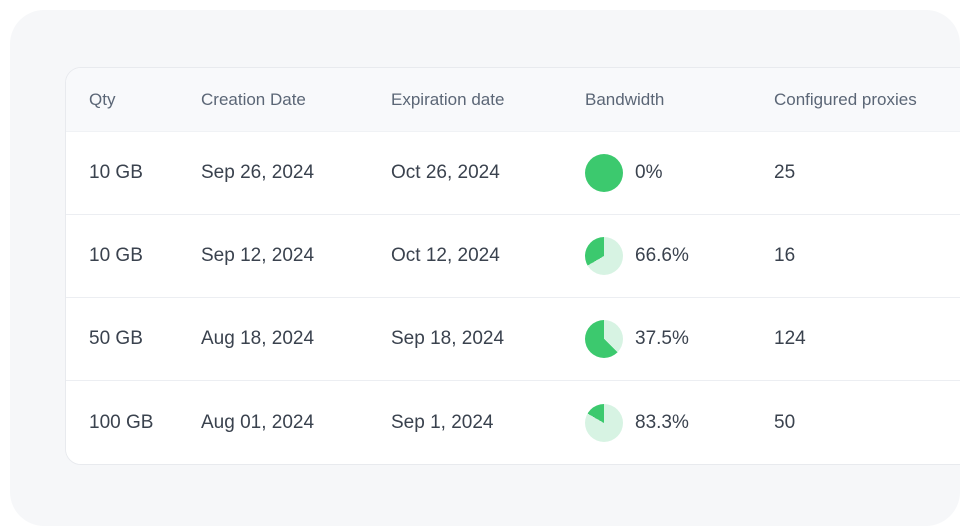 Image resolution: width=960 pixels, height=532 pixels. What do you see at coordinates (662, 422) in the screenshot?
I see `bandwidth-percent: 83.3%` at bounding box center [662, 422].